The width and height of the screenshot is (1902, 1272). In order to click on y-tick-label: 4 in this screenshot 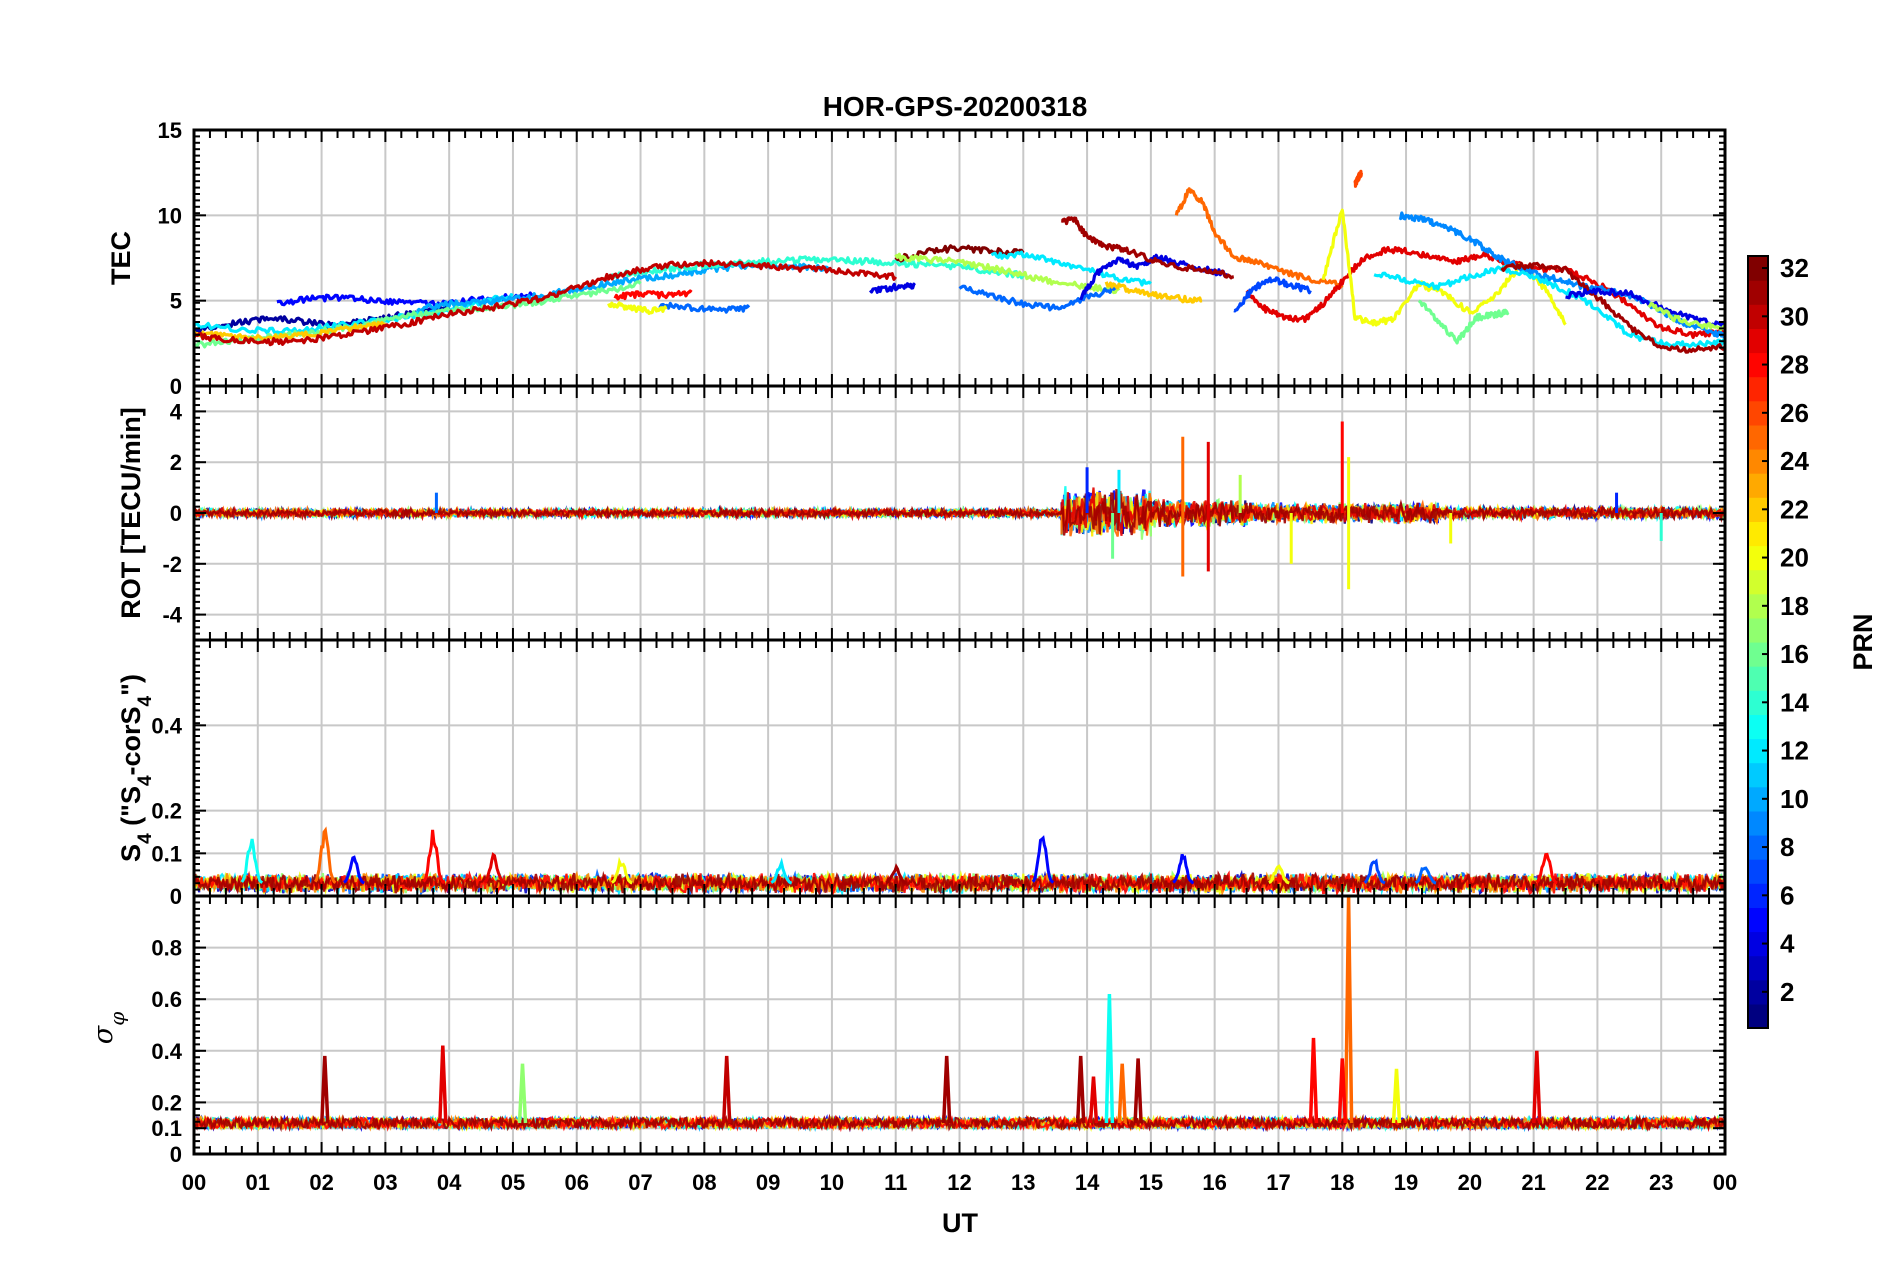, I will do `click(176, 411)`.